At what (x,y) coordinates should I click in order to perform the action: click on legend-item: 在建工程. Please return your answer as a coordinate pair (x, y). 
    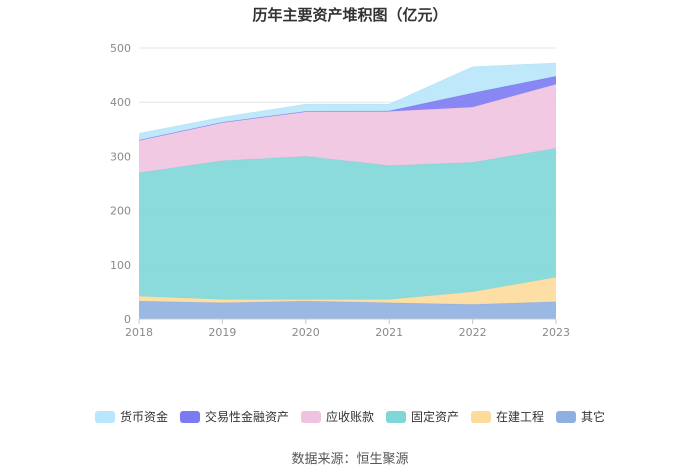
    Looking at the image, I should click on (507, 416).